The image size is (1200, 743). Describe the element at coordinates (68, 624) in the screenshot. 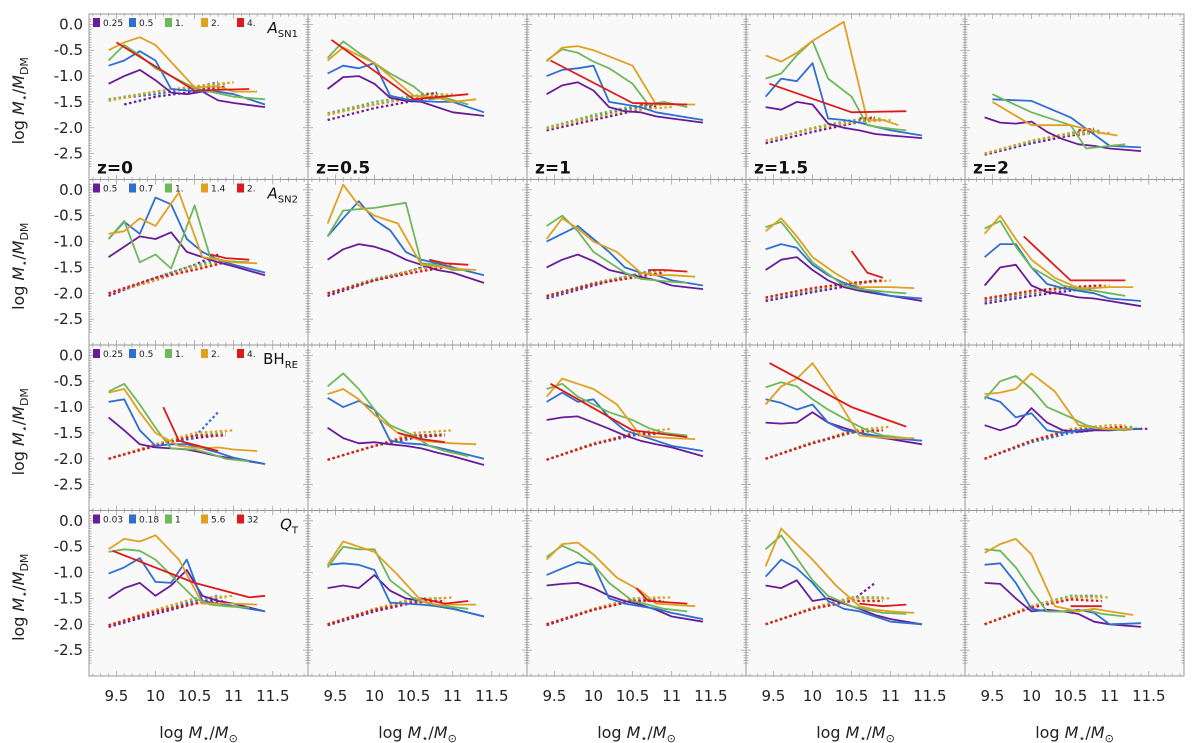

I see `y-tick-label: -2.0` at that location.